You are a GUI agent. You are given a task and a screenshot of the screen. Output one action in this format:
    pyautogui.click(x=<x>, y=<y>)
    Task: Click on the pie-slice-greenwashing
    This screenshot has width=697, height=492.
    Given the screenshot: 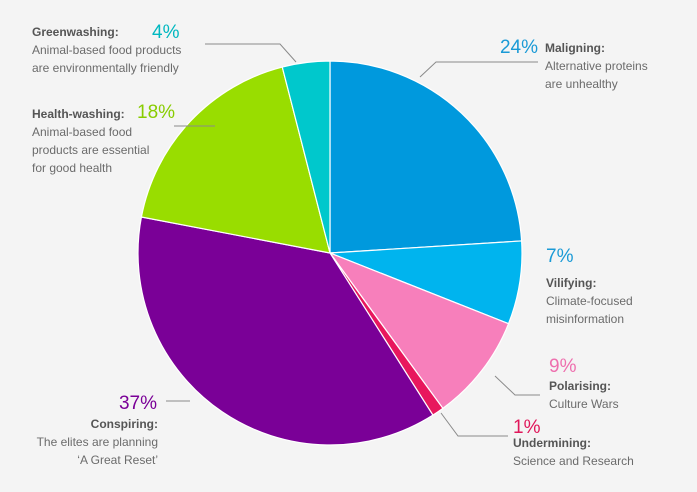 What is the action you would take?
    pyautogui.click(x=306, y=157)
    